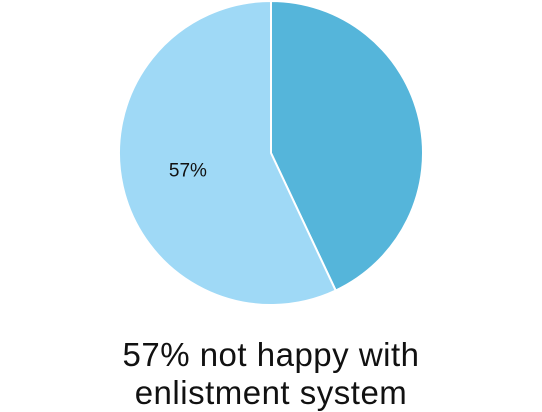  I want to click on caption-line-2: enlistment system, so click(271, 392).